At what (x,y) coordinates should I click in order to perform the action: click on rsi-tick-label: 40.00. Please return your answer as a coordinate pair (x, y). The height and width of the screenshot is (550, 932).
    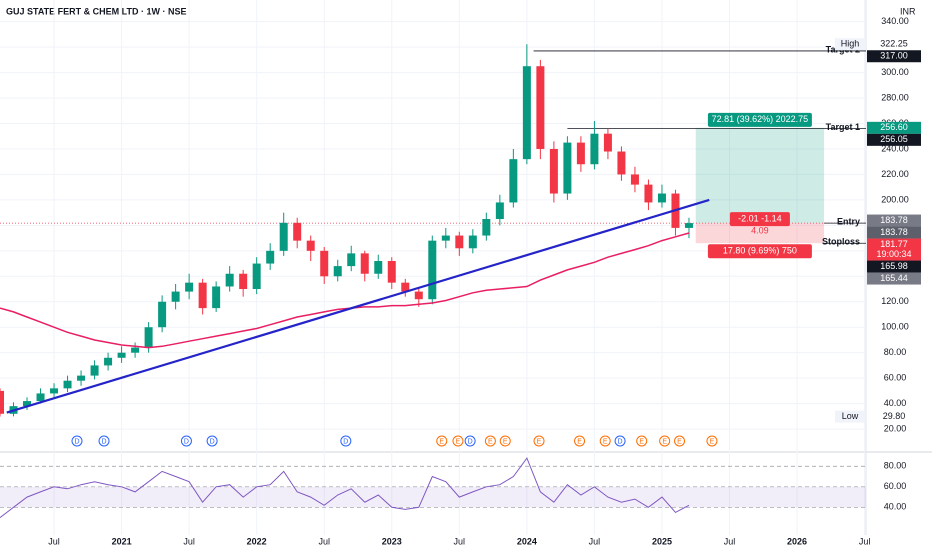
    Looking at the image, I should click on (895, 507).